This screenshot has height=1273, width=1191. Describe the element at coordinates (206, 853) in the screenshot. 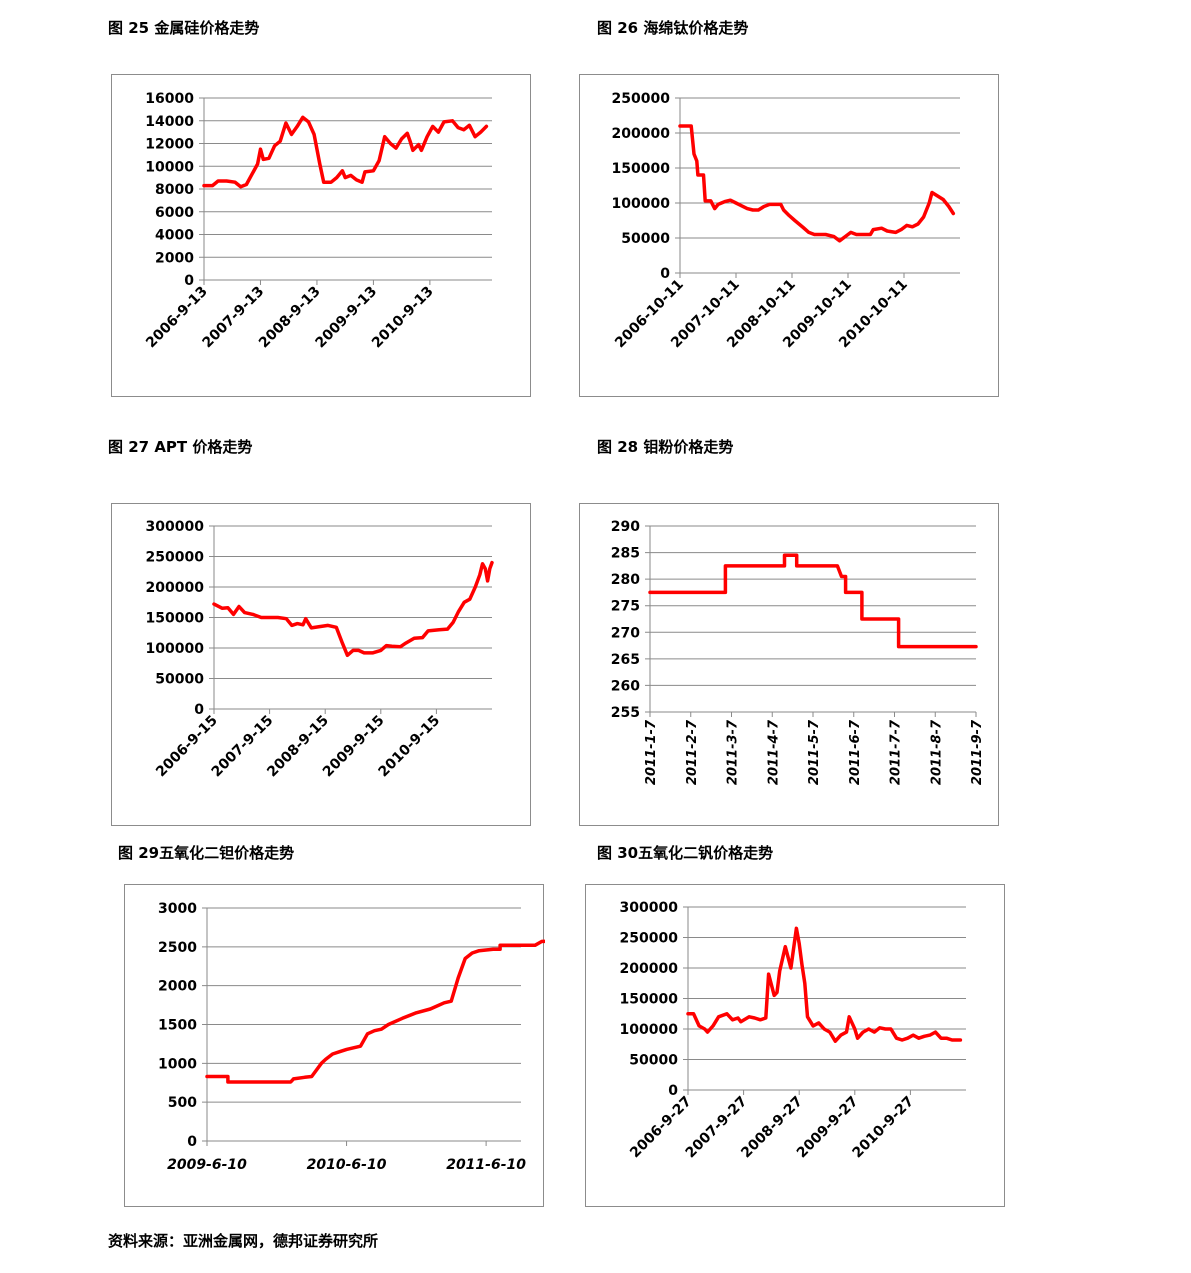

I see `chart-caption-29: 图 29五氧化二钽价格走势` at that location.